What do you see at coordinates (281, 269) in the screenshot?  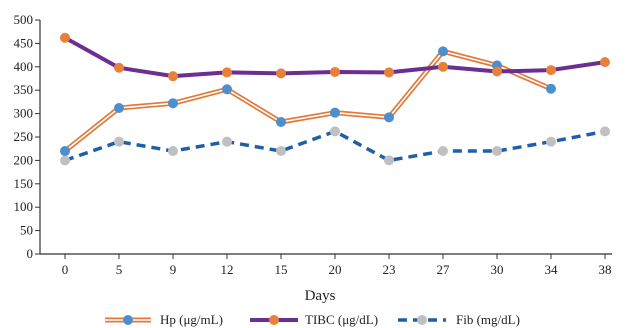 I see `x-tick-label: 15` at bounding box center [281, 269].